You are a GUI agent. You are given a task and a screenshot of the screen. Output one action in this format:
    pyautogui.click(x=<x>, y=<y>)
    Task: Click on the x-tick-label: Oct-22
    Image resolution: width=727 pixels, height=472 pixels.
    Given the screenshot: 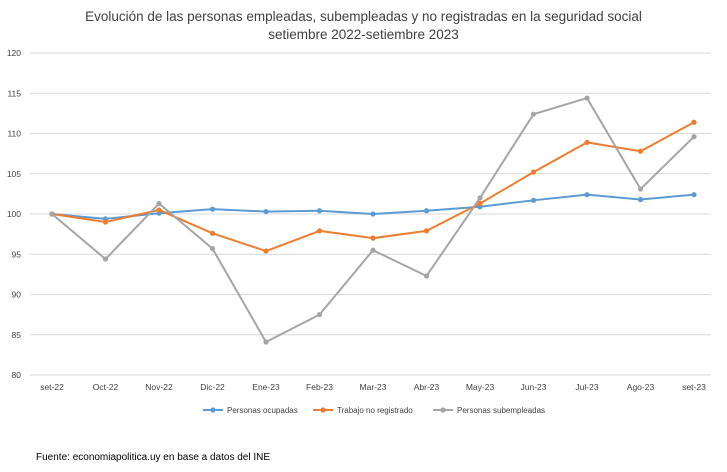 What is the action you would take?
    pyautogui.click(x=106, y=387)
    